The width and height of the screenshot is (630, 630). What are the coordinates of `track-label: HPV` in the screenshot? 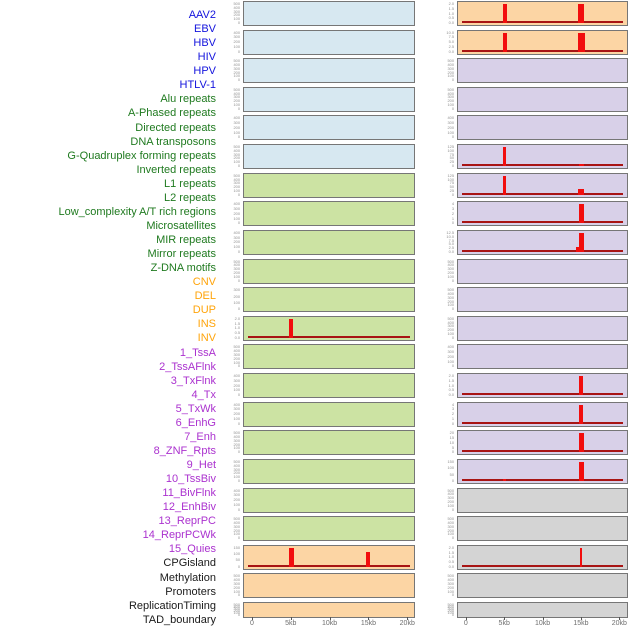 It's located at (204, 71).